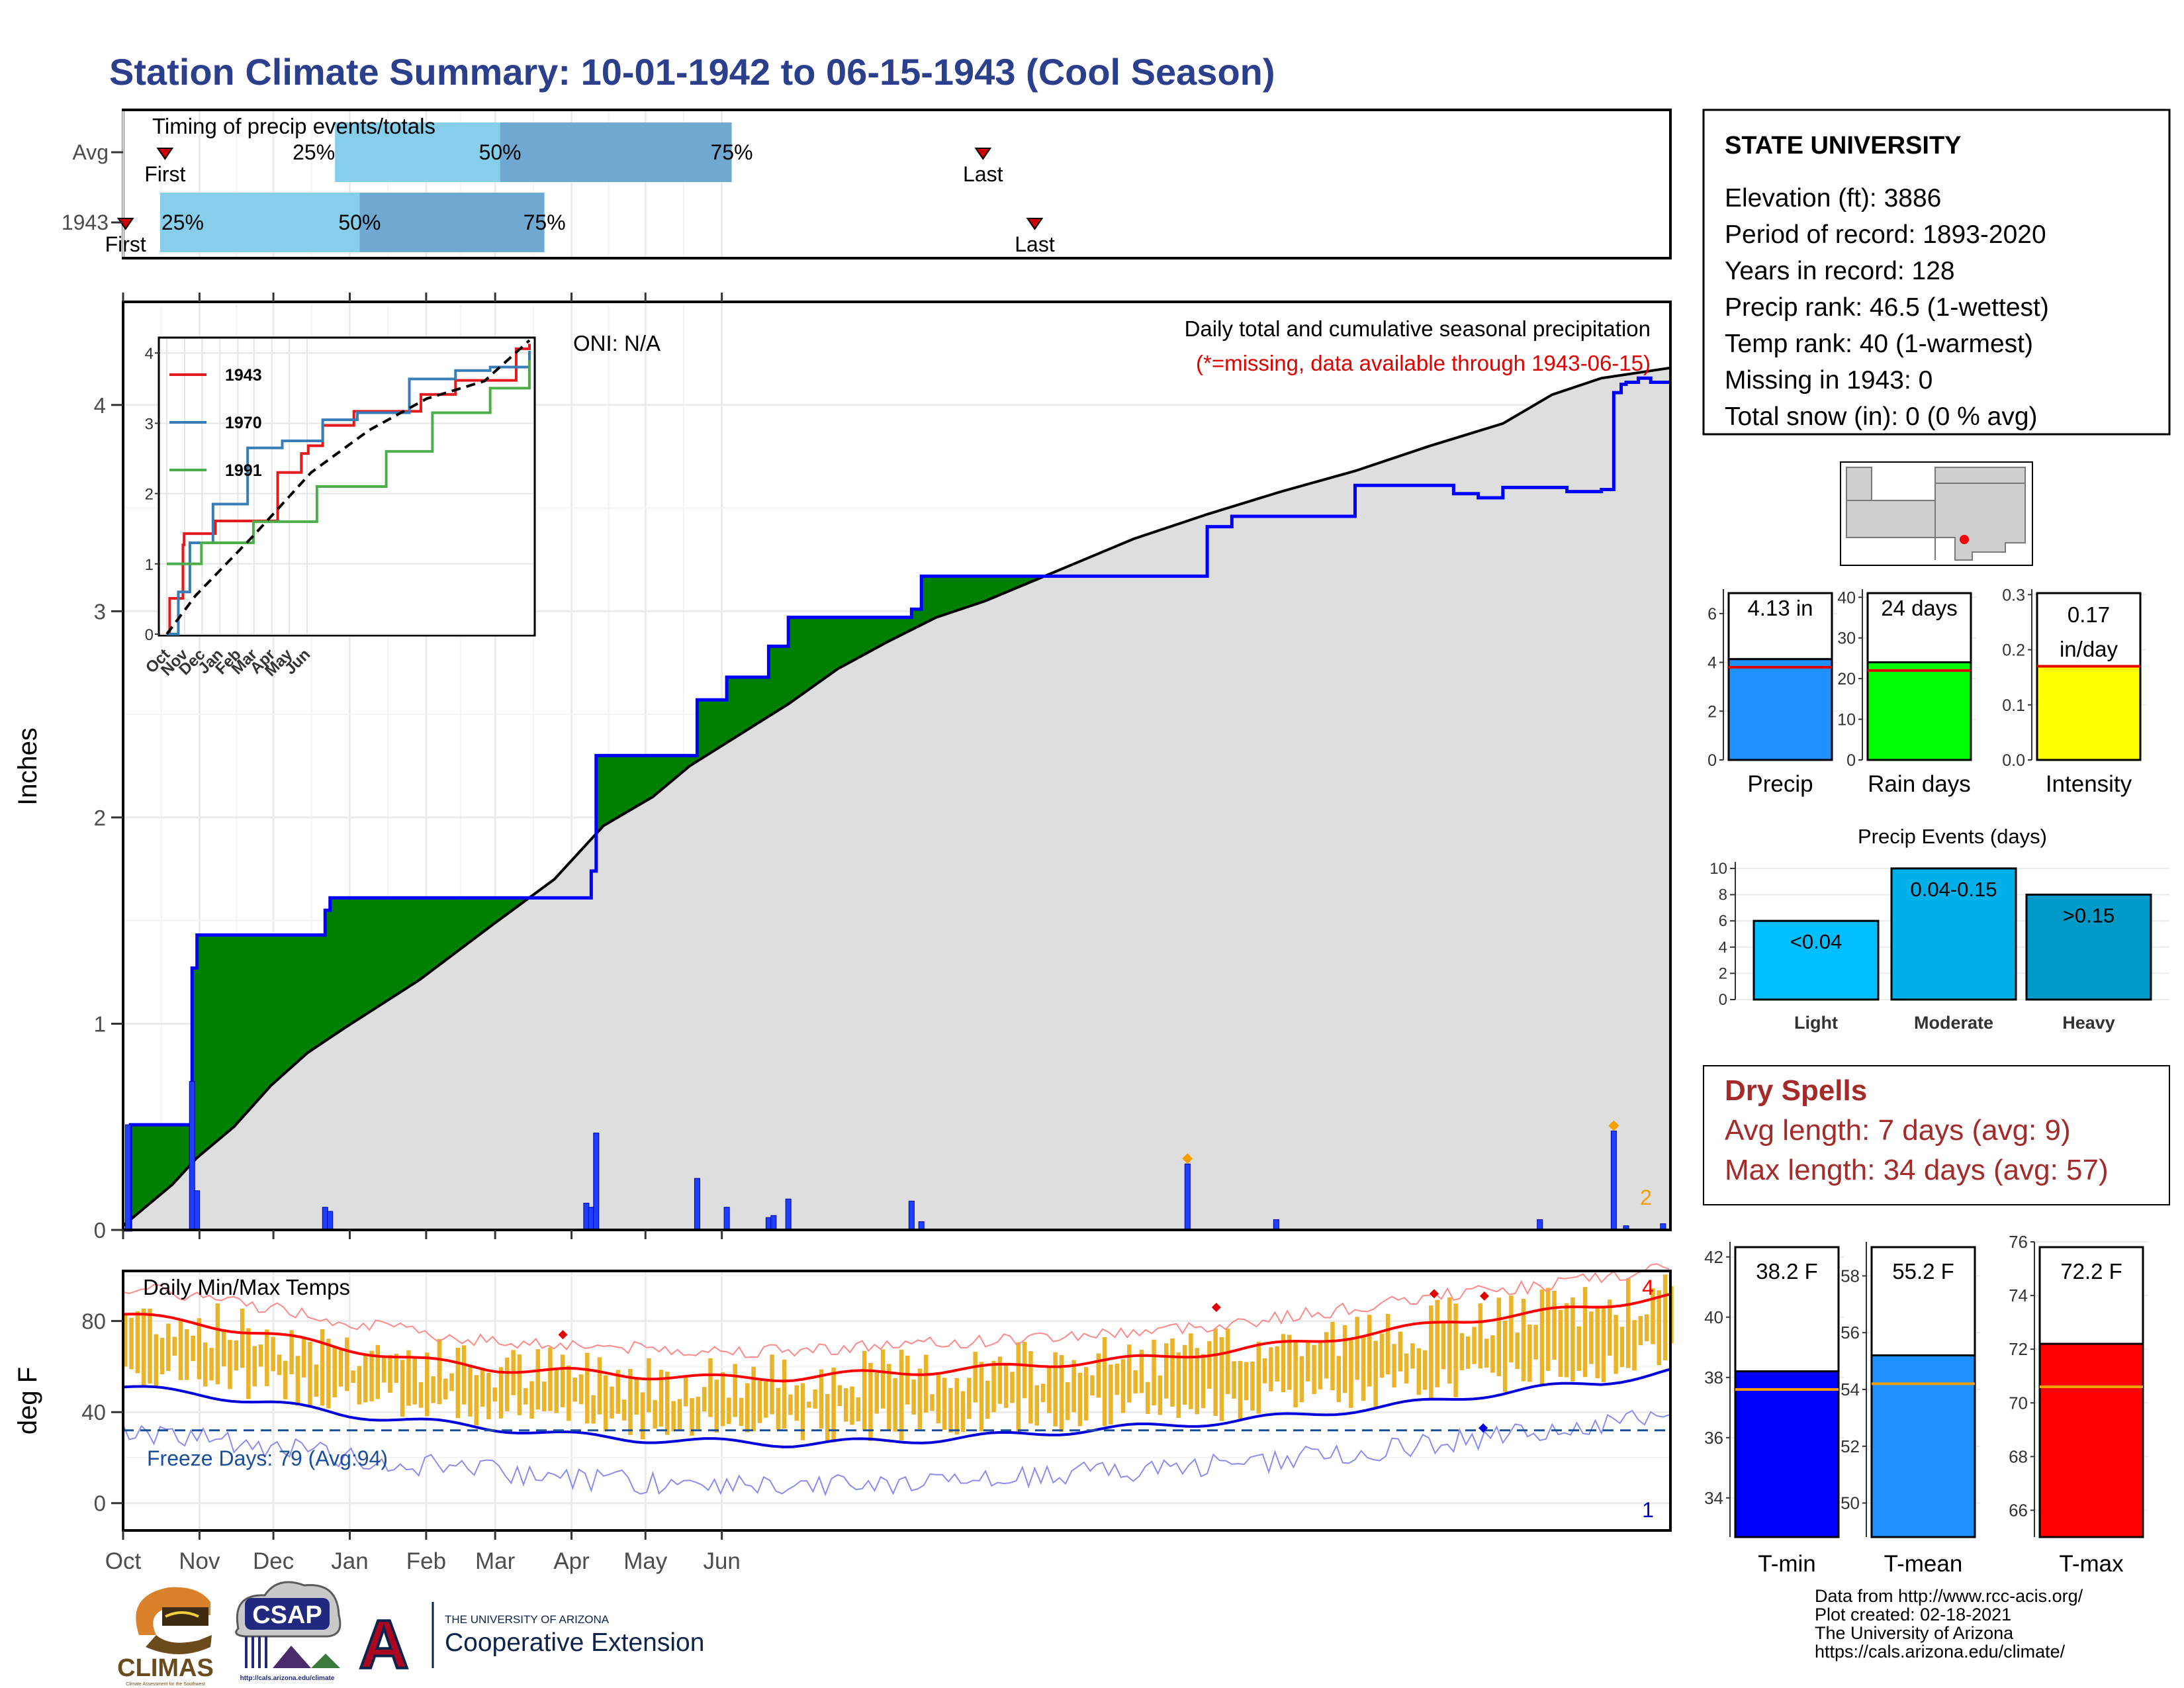 The height and width of the screenshot is (1688, 2184). I want to click on summary-bar-precip, so click(1780, 709).